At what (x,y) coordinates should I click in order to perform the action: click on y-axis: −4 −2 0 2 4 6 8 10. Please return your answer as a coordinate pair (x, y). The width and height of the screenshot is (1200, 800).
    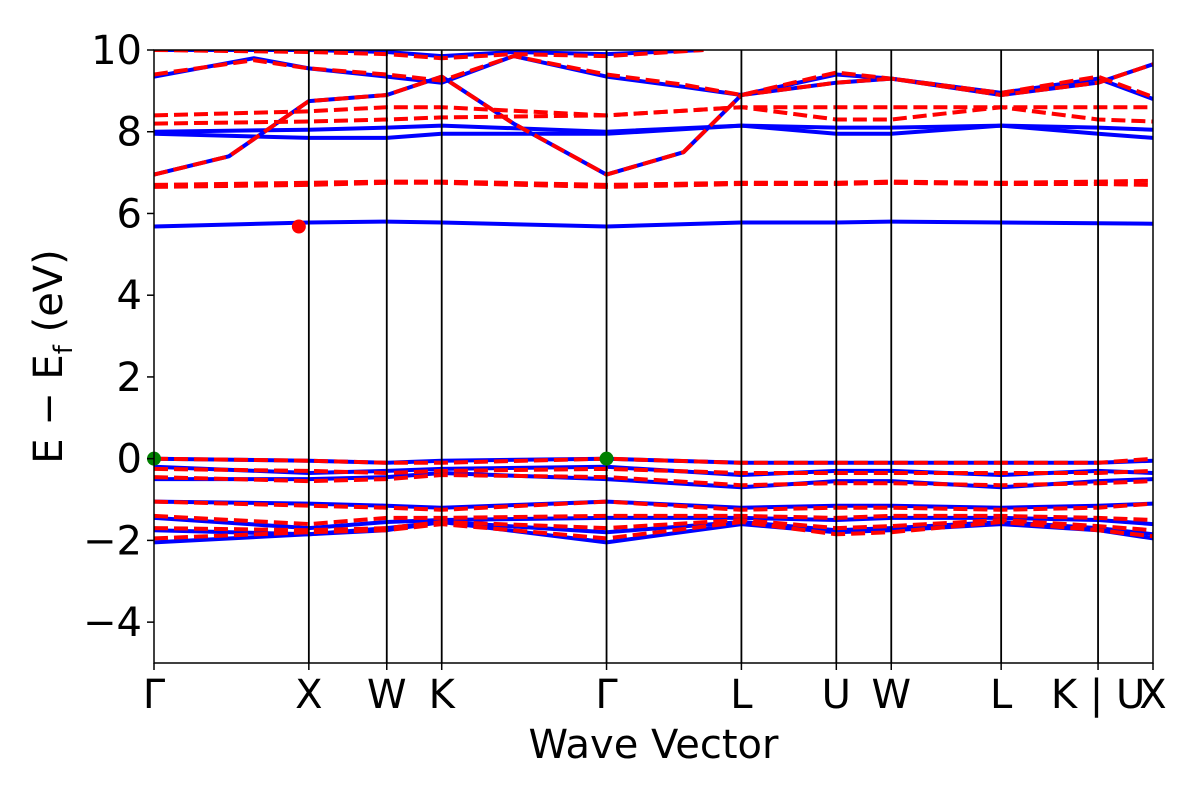
    Looking at the image, I should click on (118, 337).